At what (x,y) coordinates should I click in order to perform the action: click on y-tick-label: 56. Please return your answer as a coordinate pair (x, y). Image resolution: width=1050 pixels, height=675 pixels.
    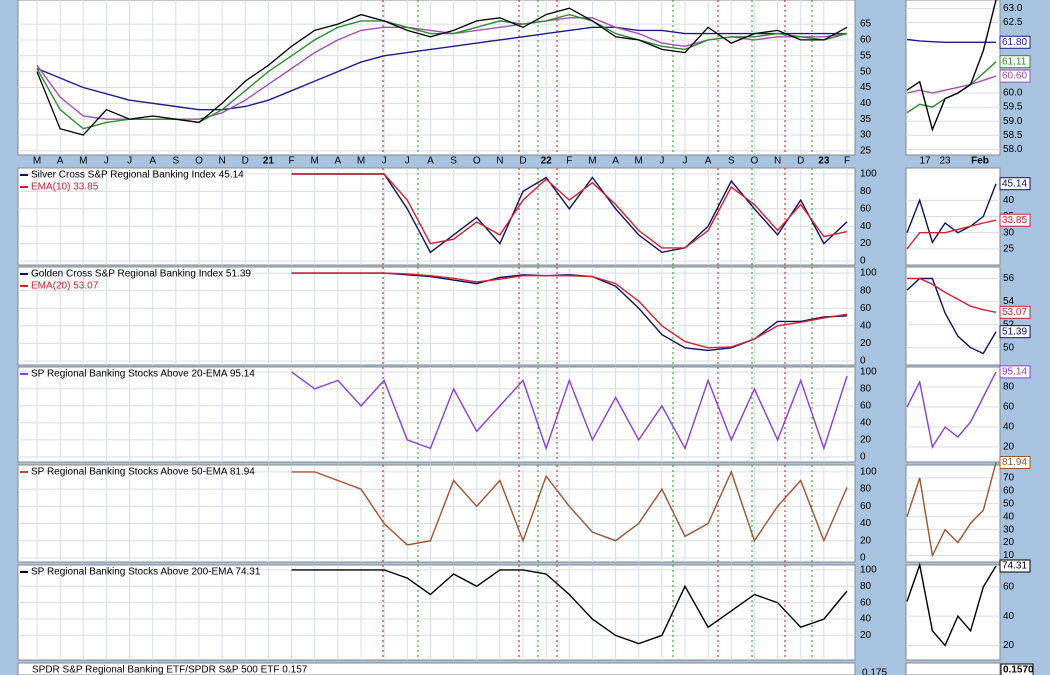
    Looking at the image, I should click on (1009, 278).